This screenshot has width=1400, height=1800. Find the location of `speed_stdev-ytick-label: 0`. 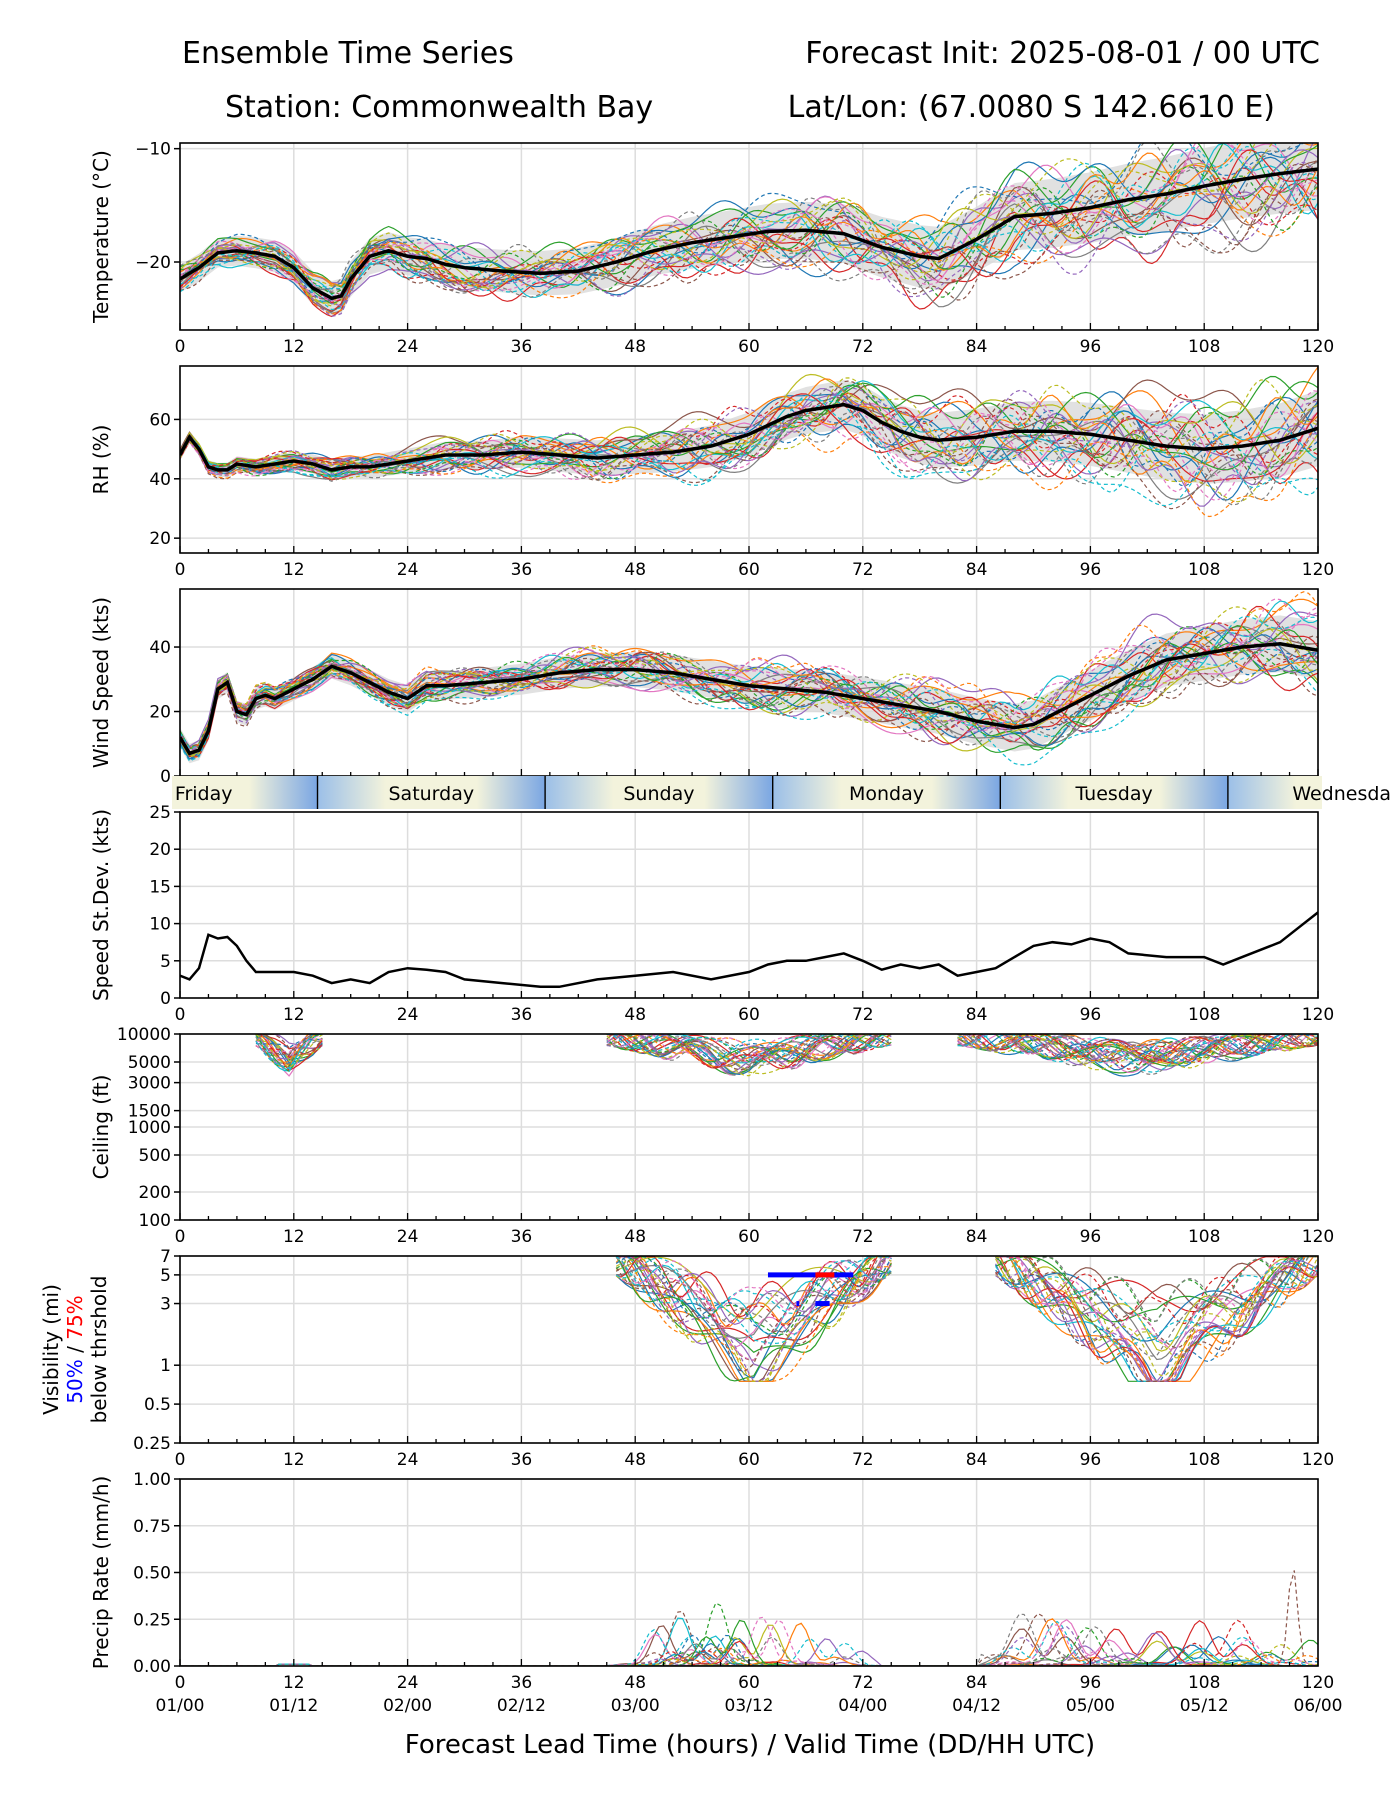

speed_stdev-ytick-label: 0 is located at coordinates (165, 999).